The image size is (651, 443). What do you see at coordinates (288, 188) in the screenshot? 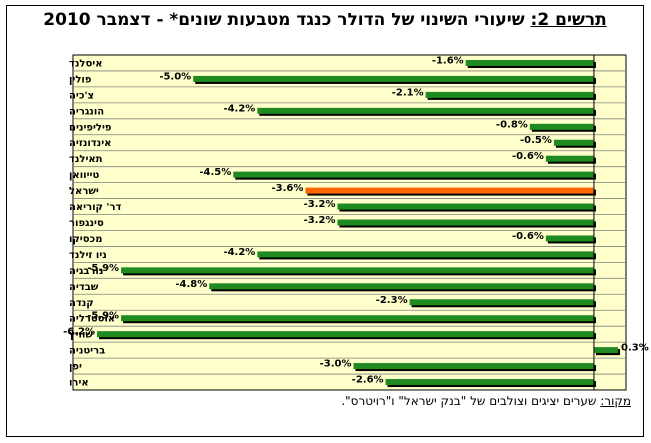
I see `value-label: -3.6%` at bounding box center [288, 188].